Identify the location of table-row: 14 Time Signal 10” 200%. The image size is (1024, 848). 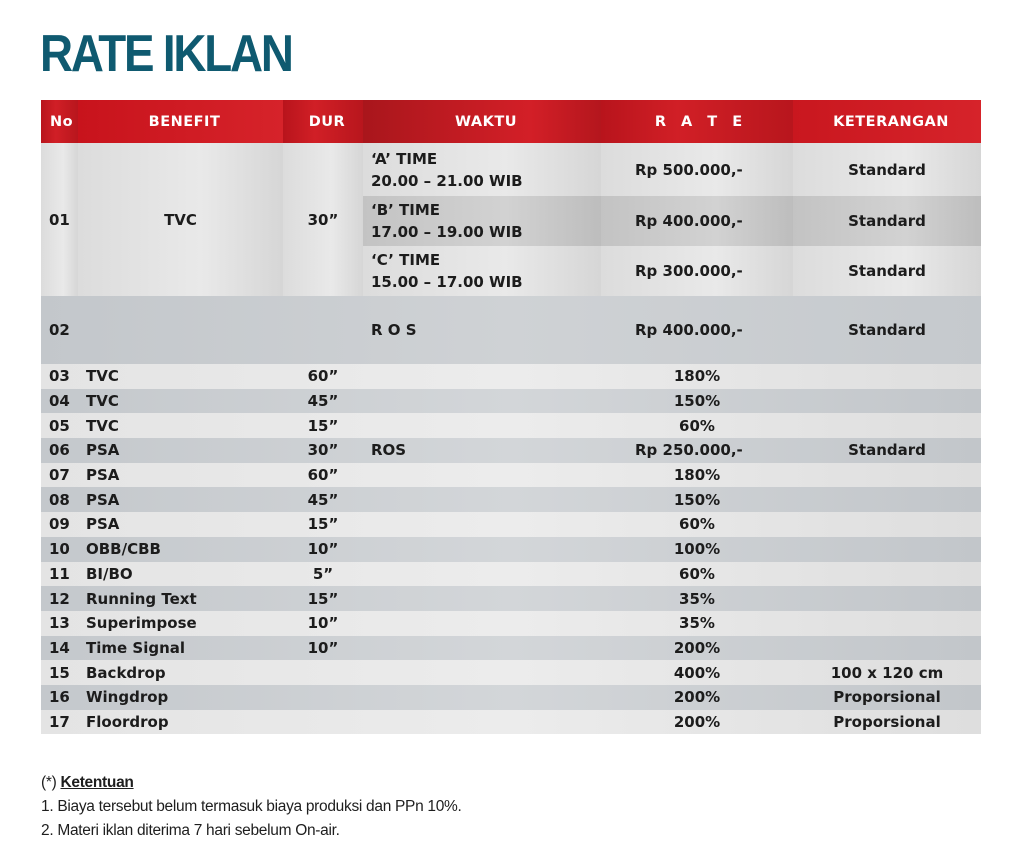
(511, 648).